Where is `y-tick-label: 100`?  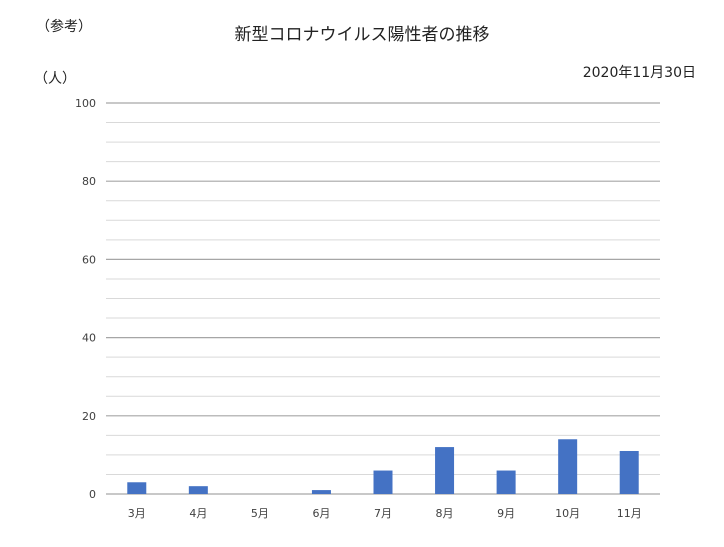
y-tick-label: 100 is located at coordinates (85, 103).